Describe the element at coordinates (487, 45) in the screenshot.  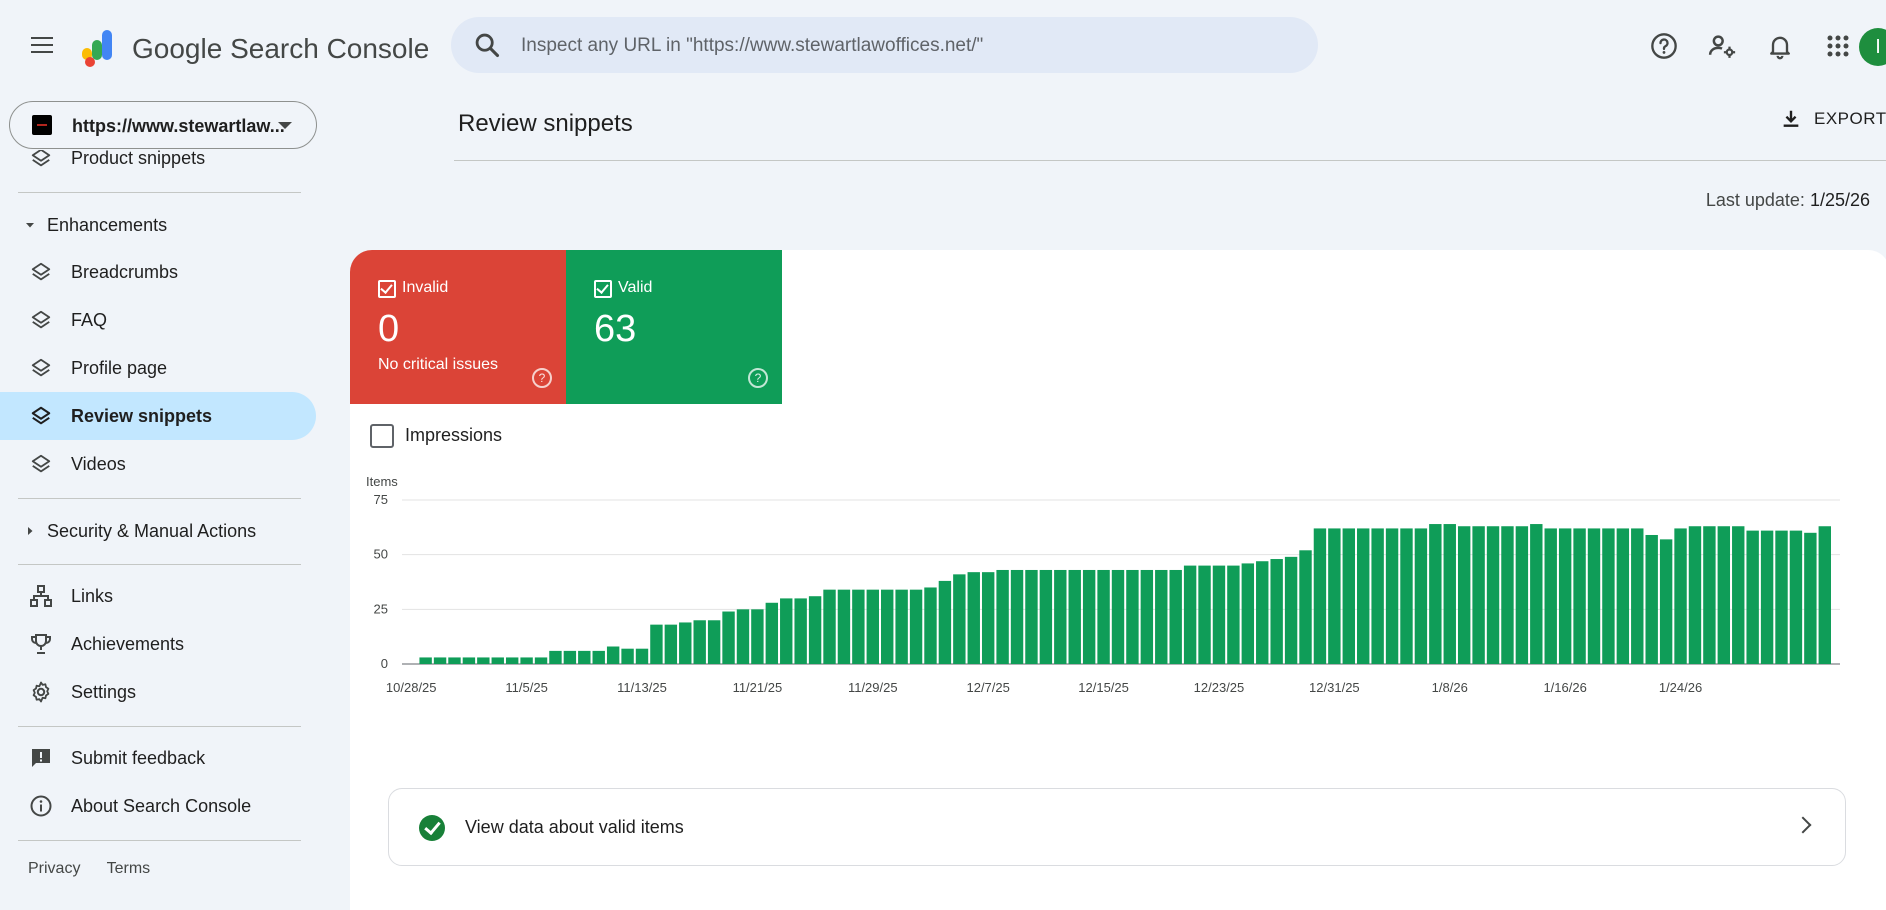
I see `search-icon` at that location.